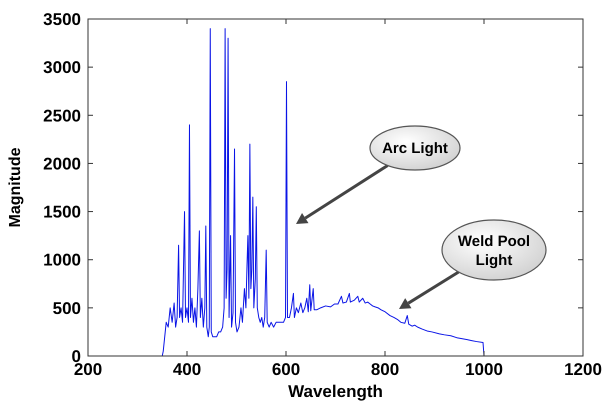 The height and width of the screenshot is (403, 606). Describe the element at coordinates (66, 308) in the screenshot. I see `y-tick-label: 500` at that location.